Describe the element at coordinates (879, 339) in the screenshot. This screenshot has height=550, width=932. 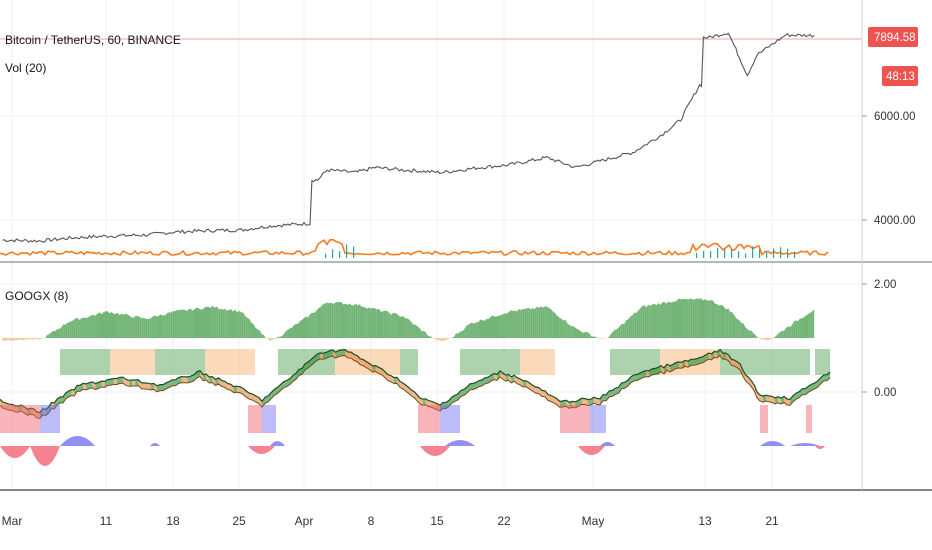
I see `indicator-axis: 2.00 0.00` at that location.